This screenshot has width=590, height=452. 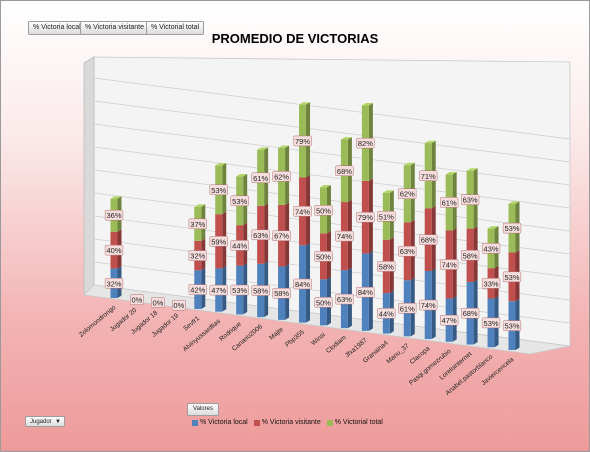 I want to click on data-label: 40%, so click(x=113, y=250).